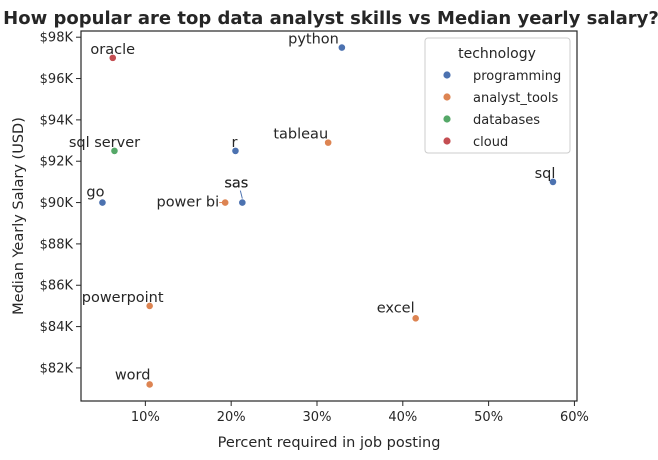 The width and height of the screenshot is (658, 460). Describe the element at coordinates (317, 417) in the screenshot. I see `x-tick-label: 30%` at that location.